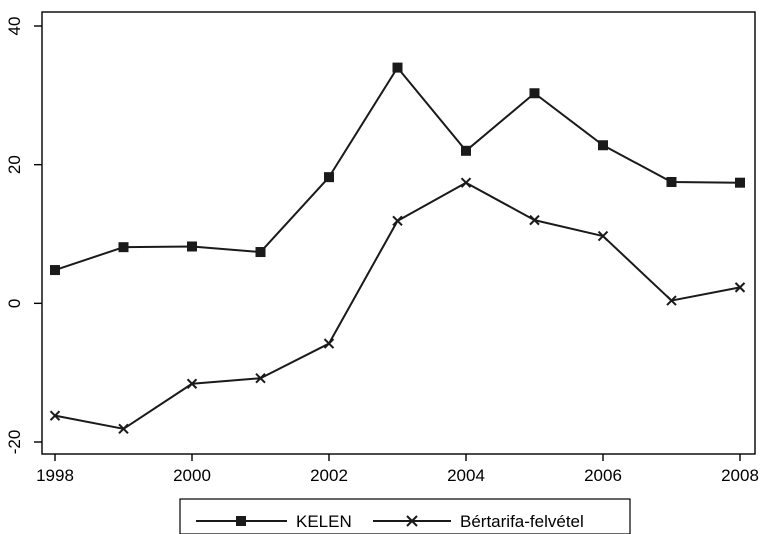 The height and width of the screenshot is (534, 763). What do you see at coordinates (324, 521) in the screenshot?
I see `legend-label-kelen: KELEN` at bounding box center [324, 521].